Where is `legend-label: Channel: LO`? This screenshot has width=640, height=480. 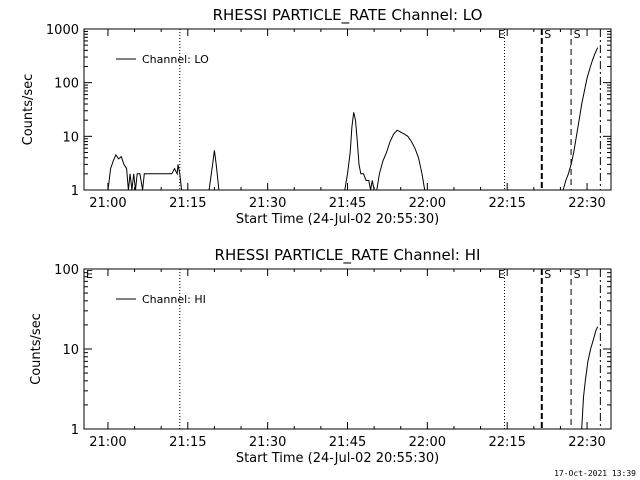
legend-label: Channel: LO is located at coordinates (175, 59).